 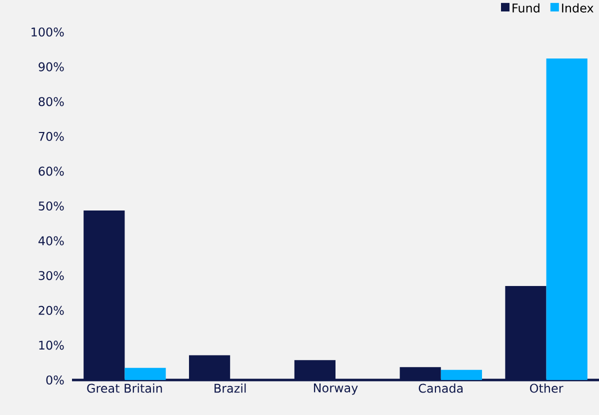 I want to click on y-tick-label: 100%, so click(x=48, y=32).